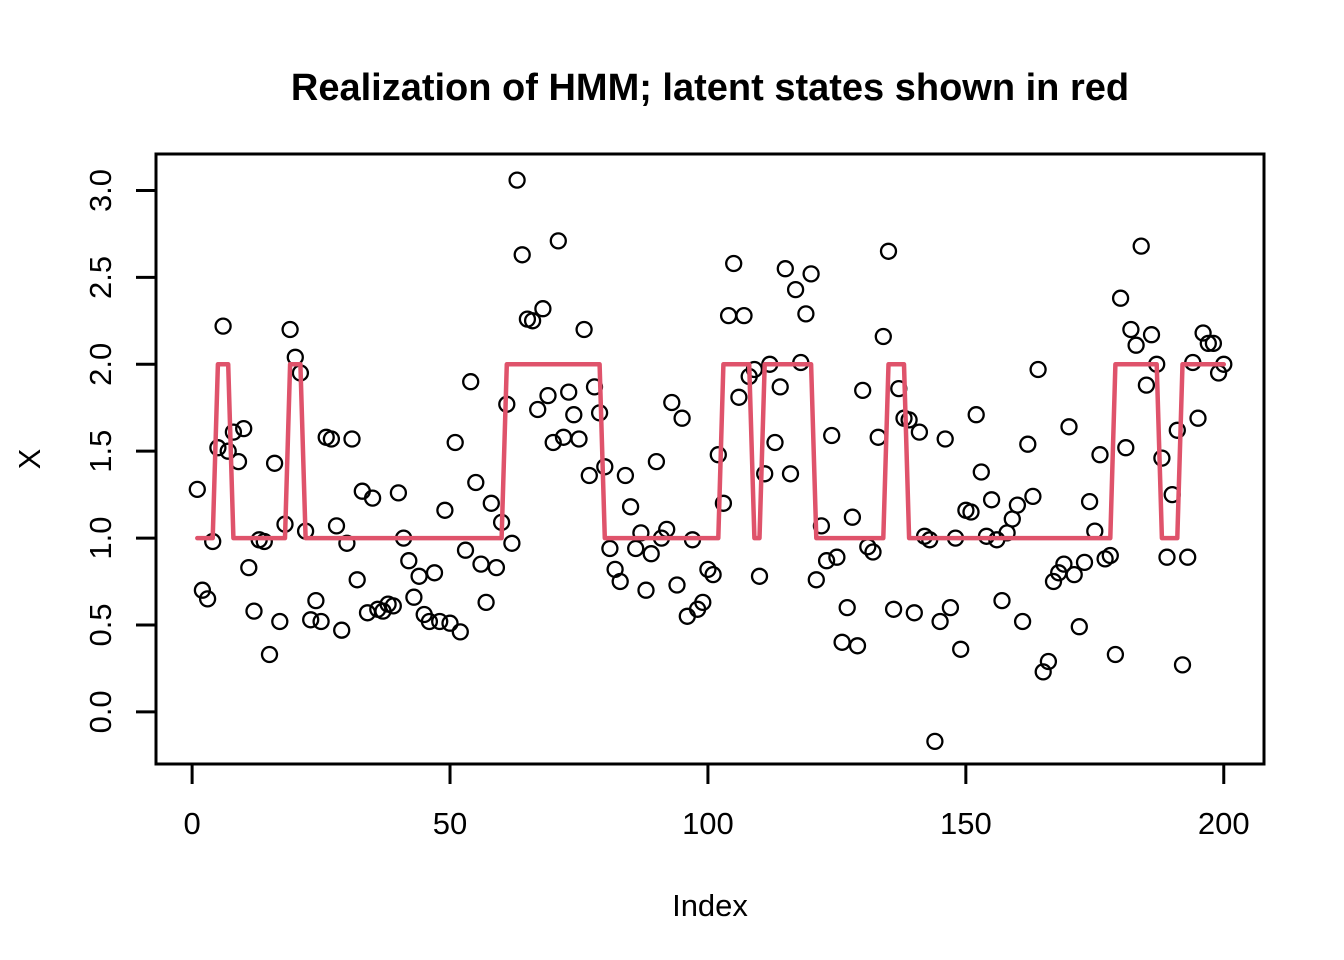  Describe the element at coordinates (100, 364) in the screenshot. I see `y-axis-tick-label: 2.0` at that location.